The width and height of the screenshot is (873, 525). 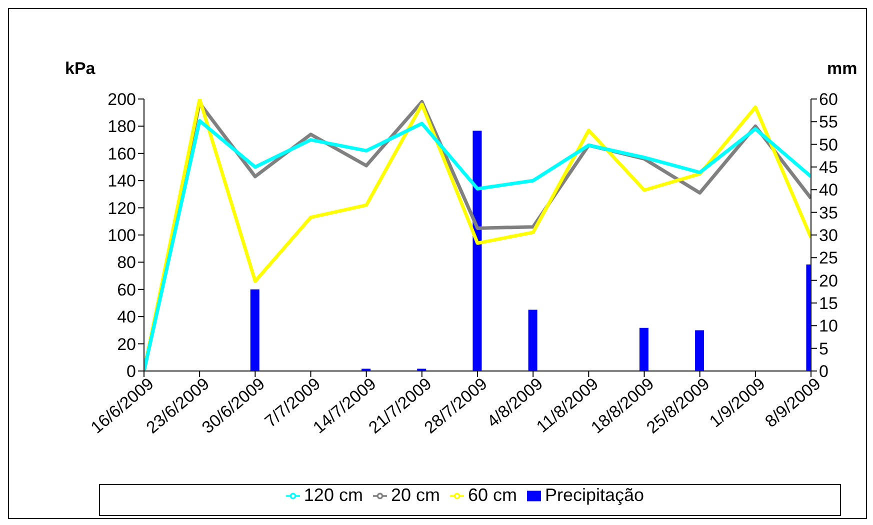 I want to click on y2-tick-label: 40, so click(x=828, y=190).